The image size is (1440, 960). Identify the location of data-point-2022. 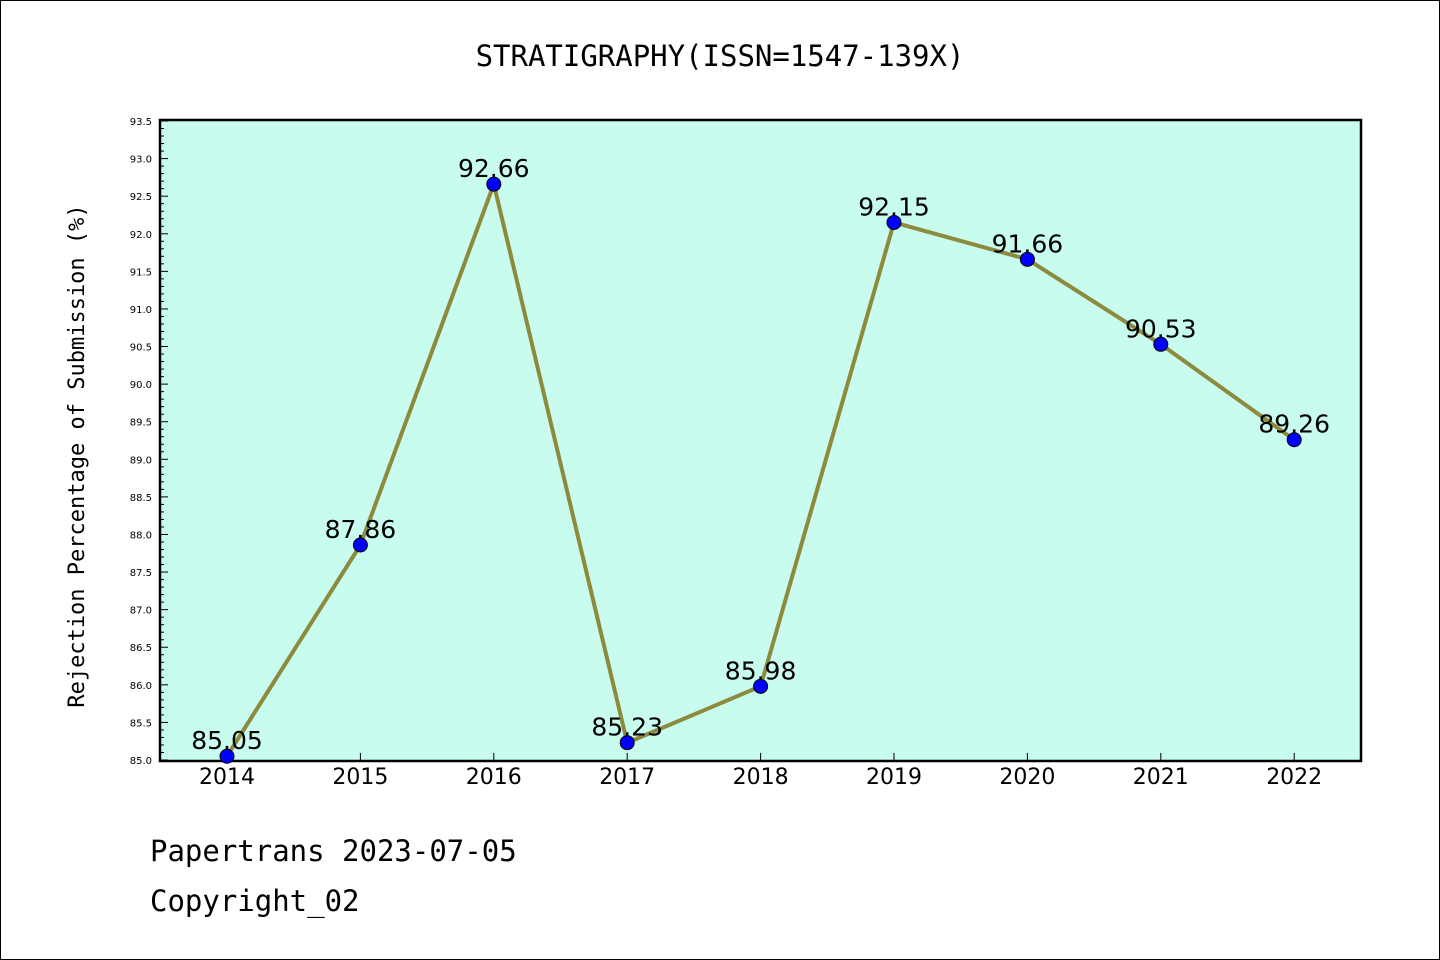
(1294, 440).